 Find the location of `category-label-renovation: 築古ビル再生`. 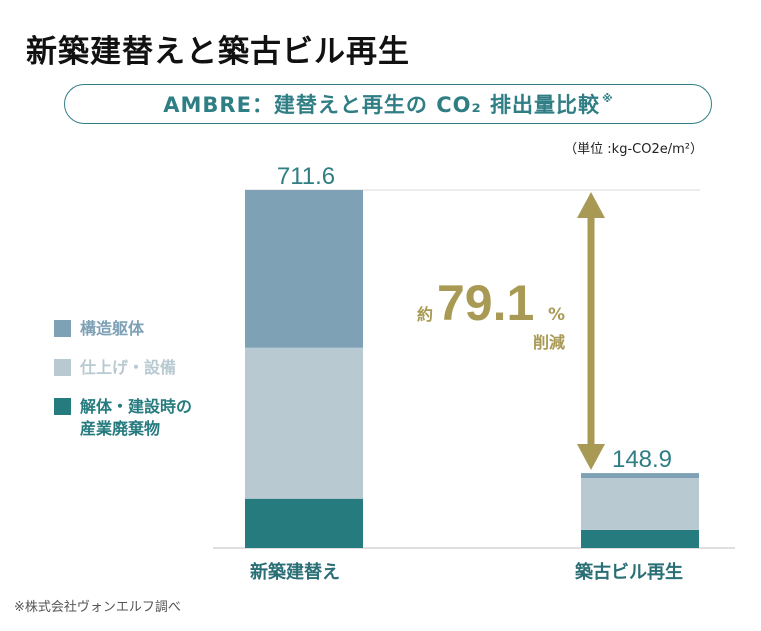

category-label-renovation: 築古ビル再生 is located at coordinates (629, 572).